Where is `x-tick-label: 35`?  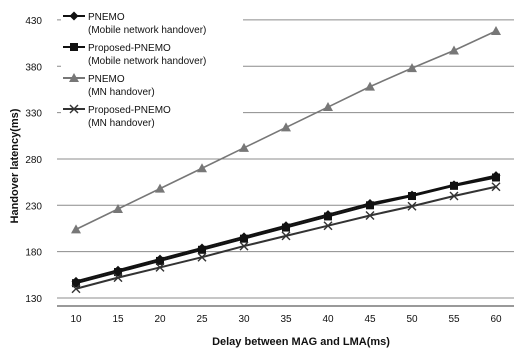 x-tick-label: 35 is located at coordinates (286, 319).